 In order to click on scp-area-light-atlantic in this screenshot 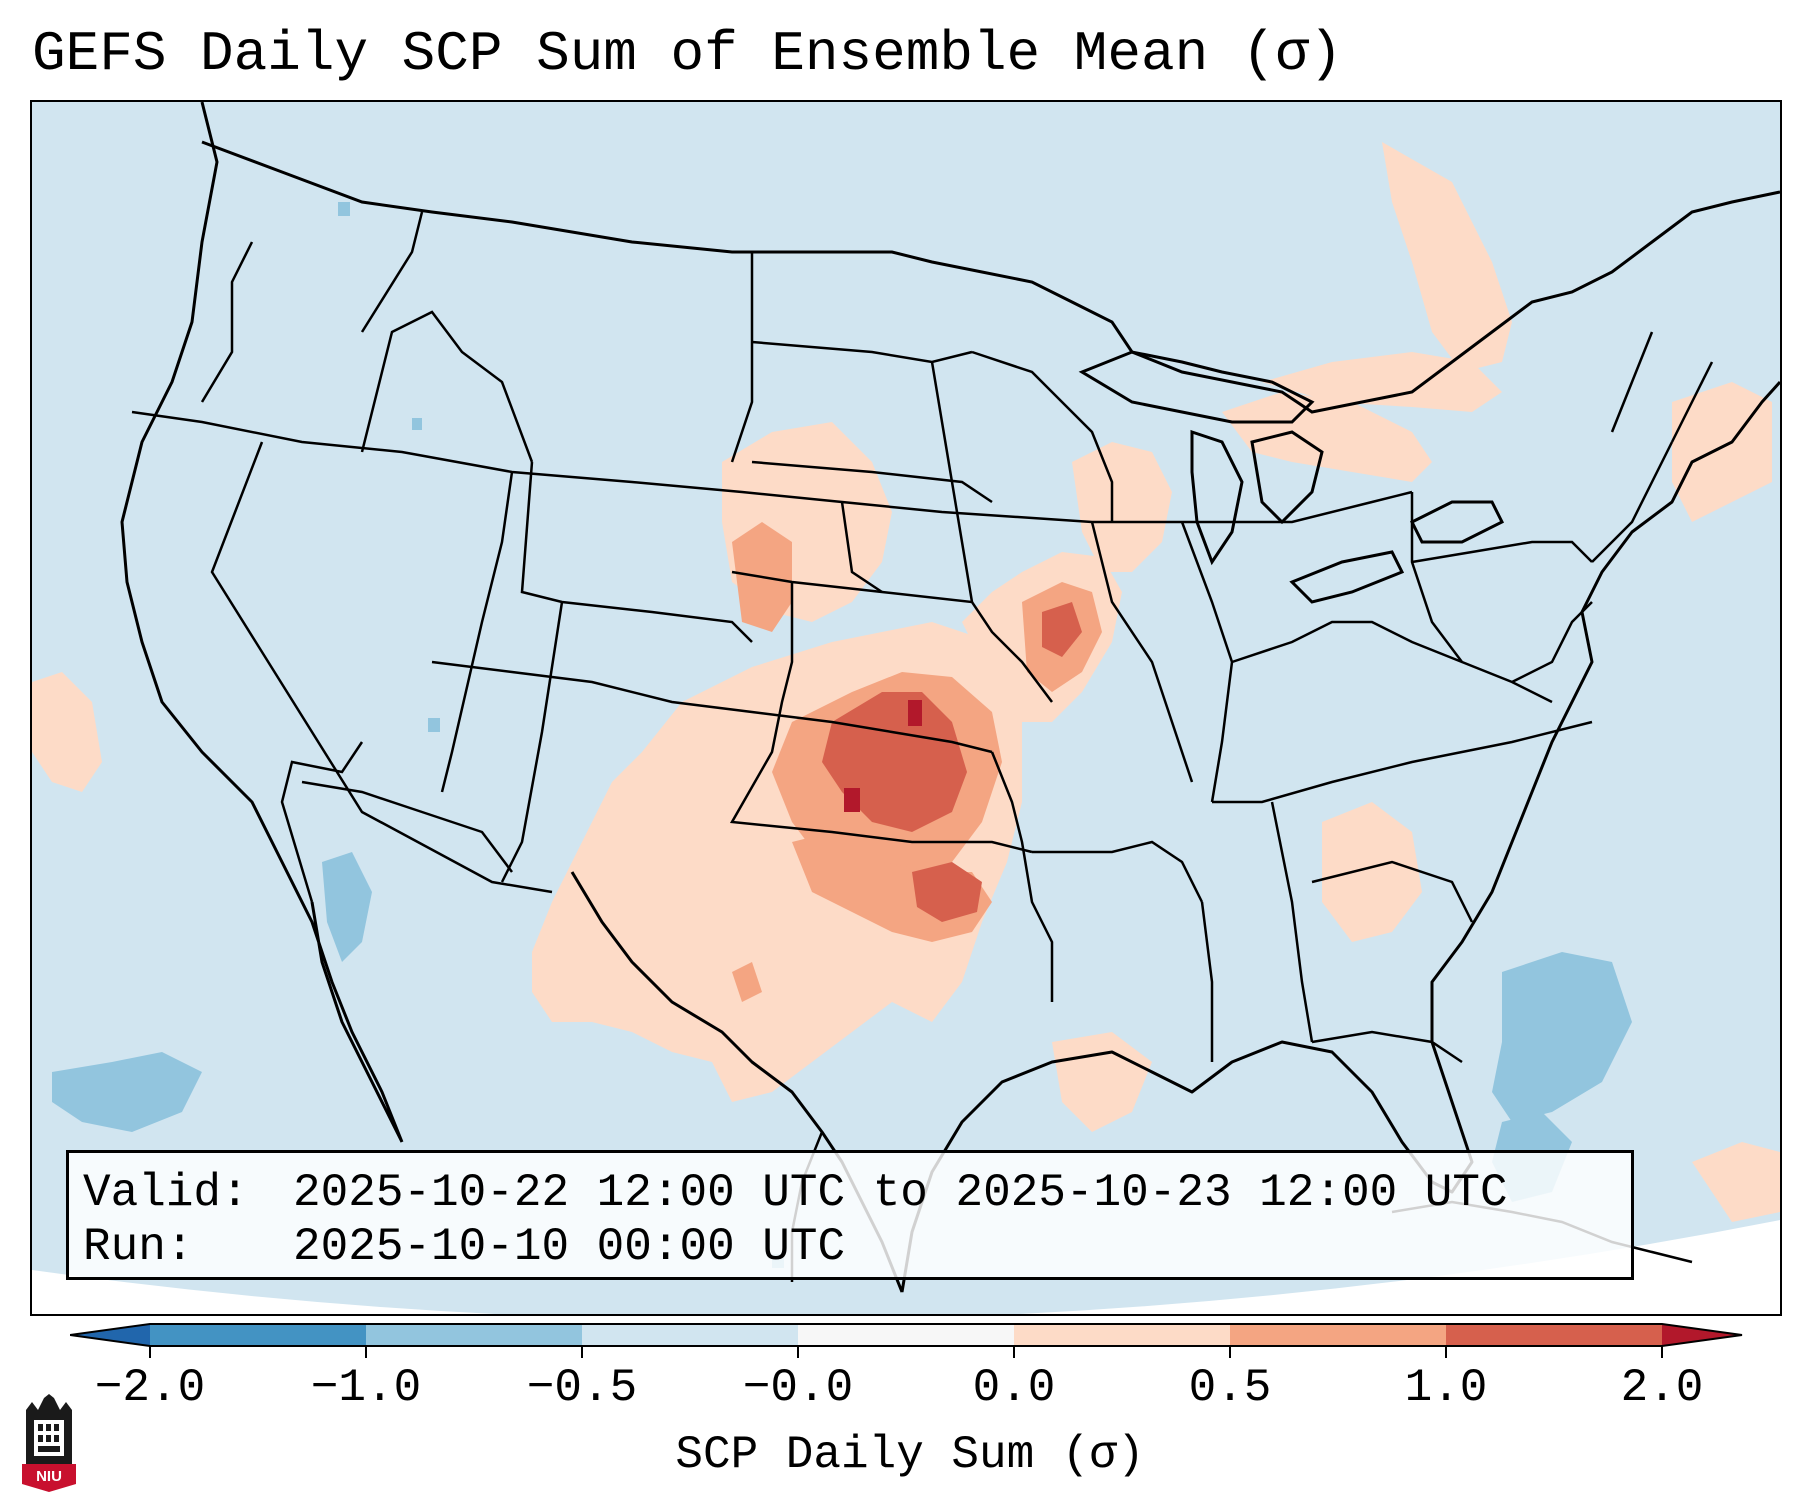, I will do `click(1736, 1182)`.